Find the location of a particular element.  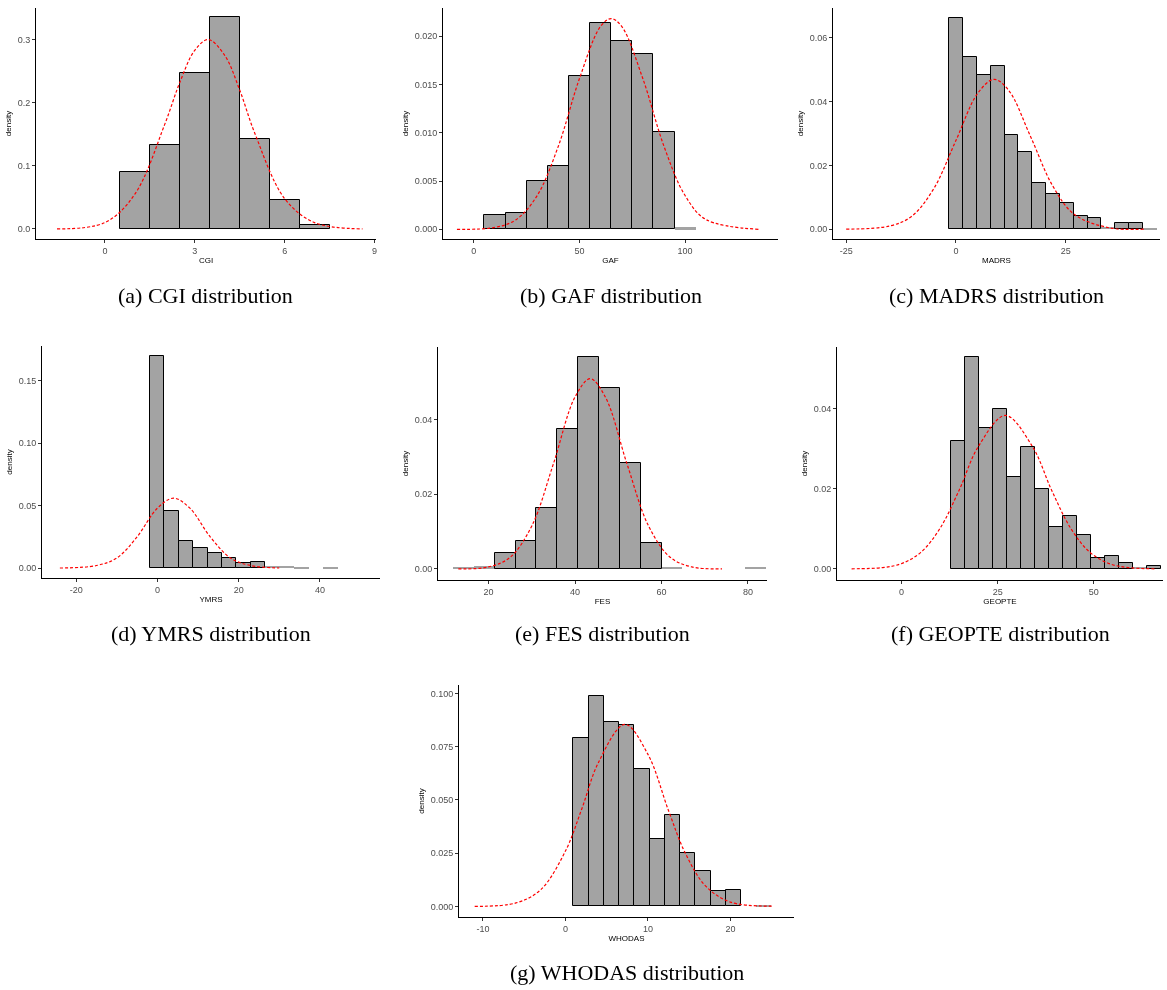

text: (g) WHODAS distribution is located at coordinates (627, 972).